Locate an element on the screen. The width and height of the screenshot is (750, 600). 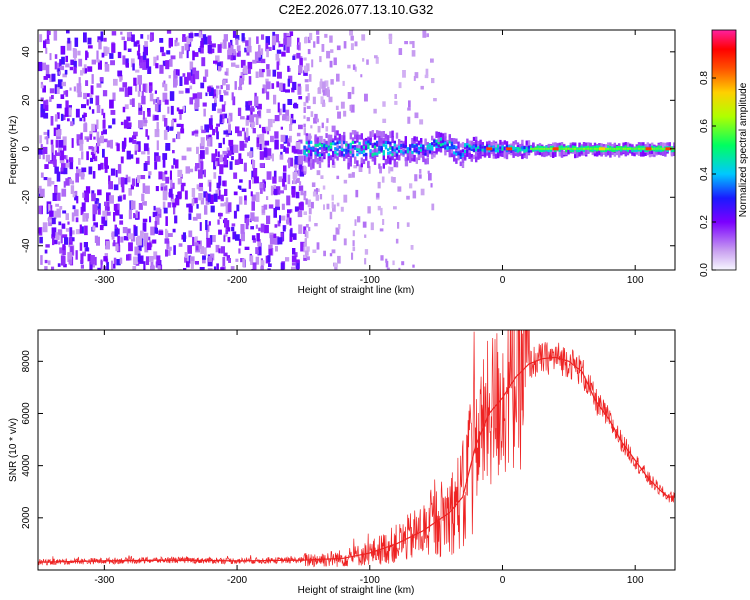
heatmap-cell-2051 is located at coordinates (410, 149).